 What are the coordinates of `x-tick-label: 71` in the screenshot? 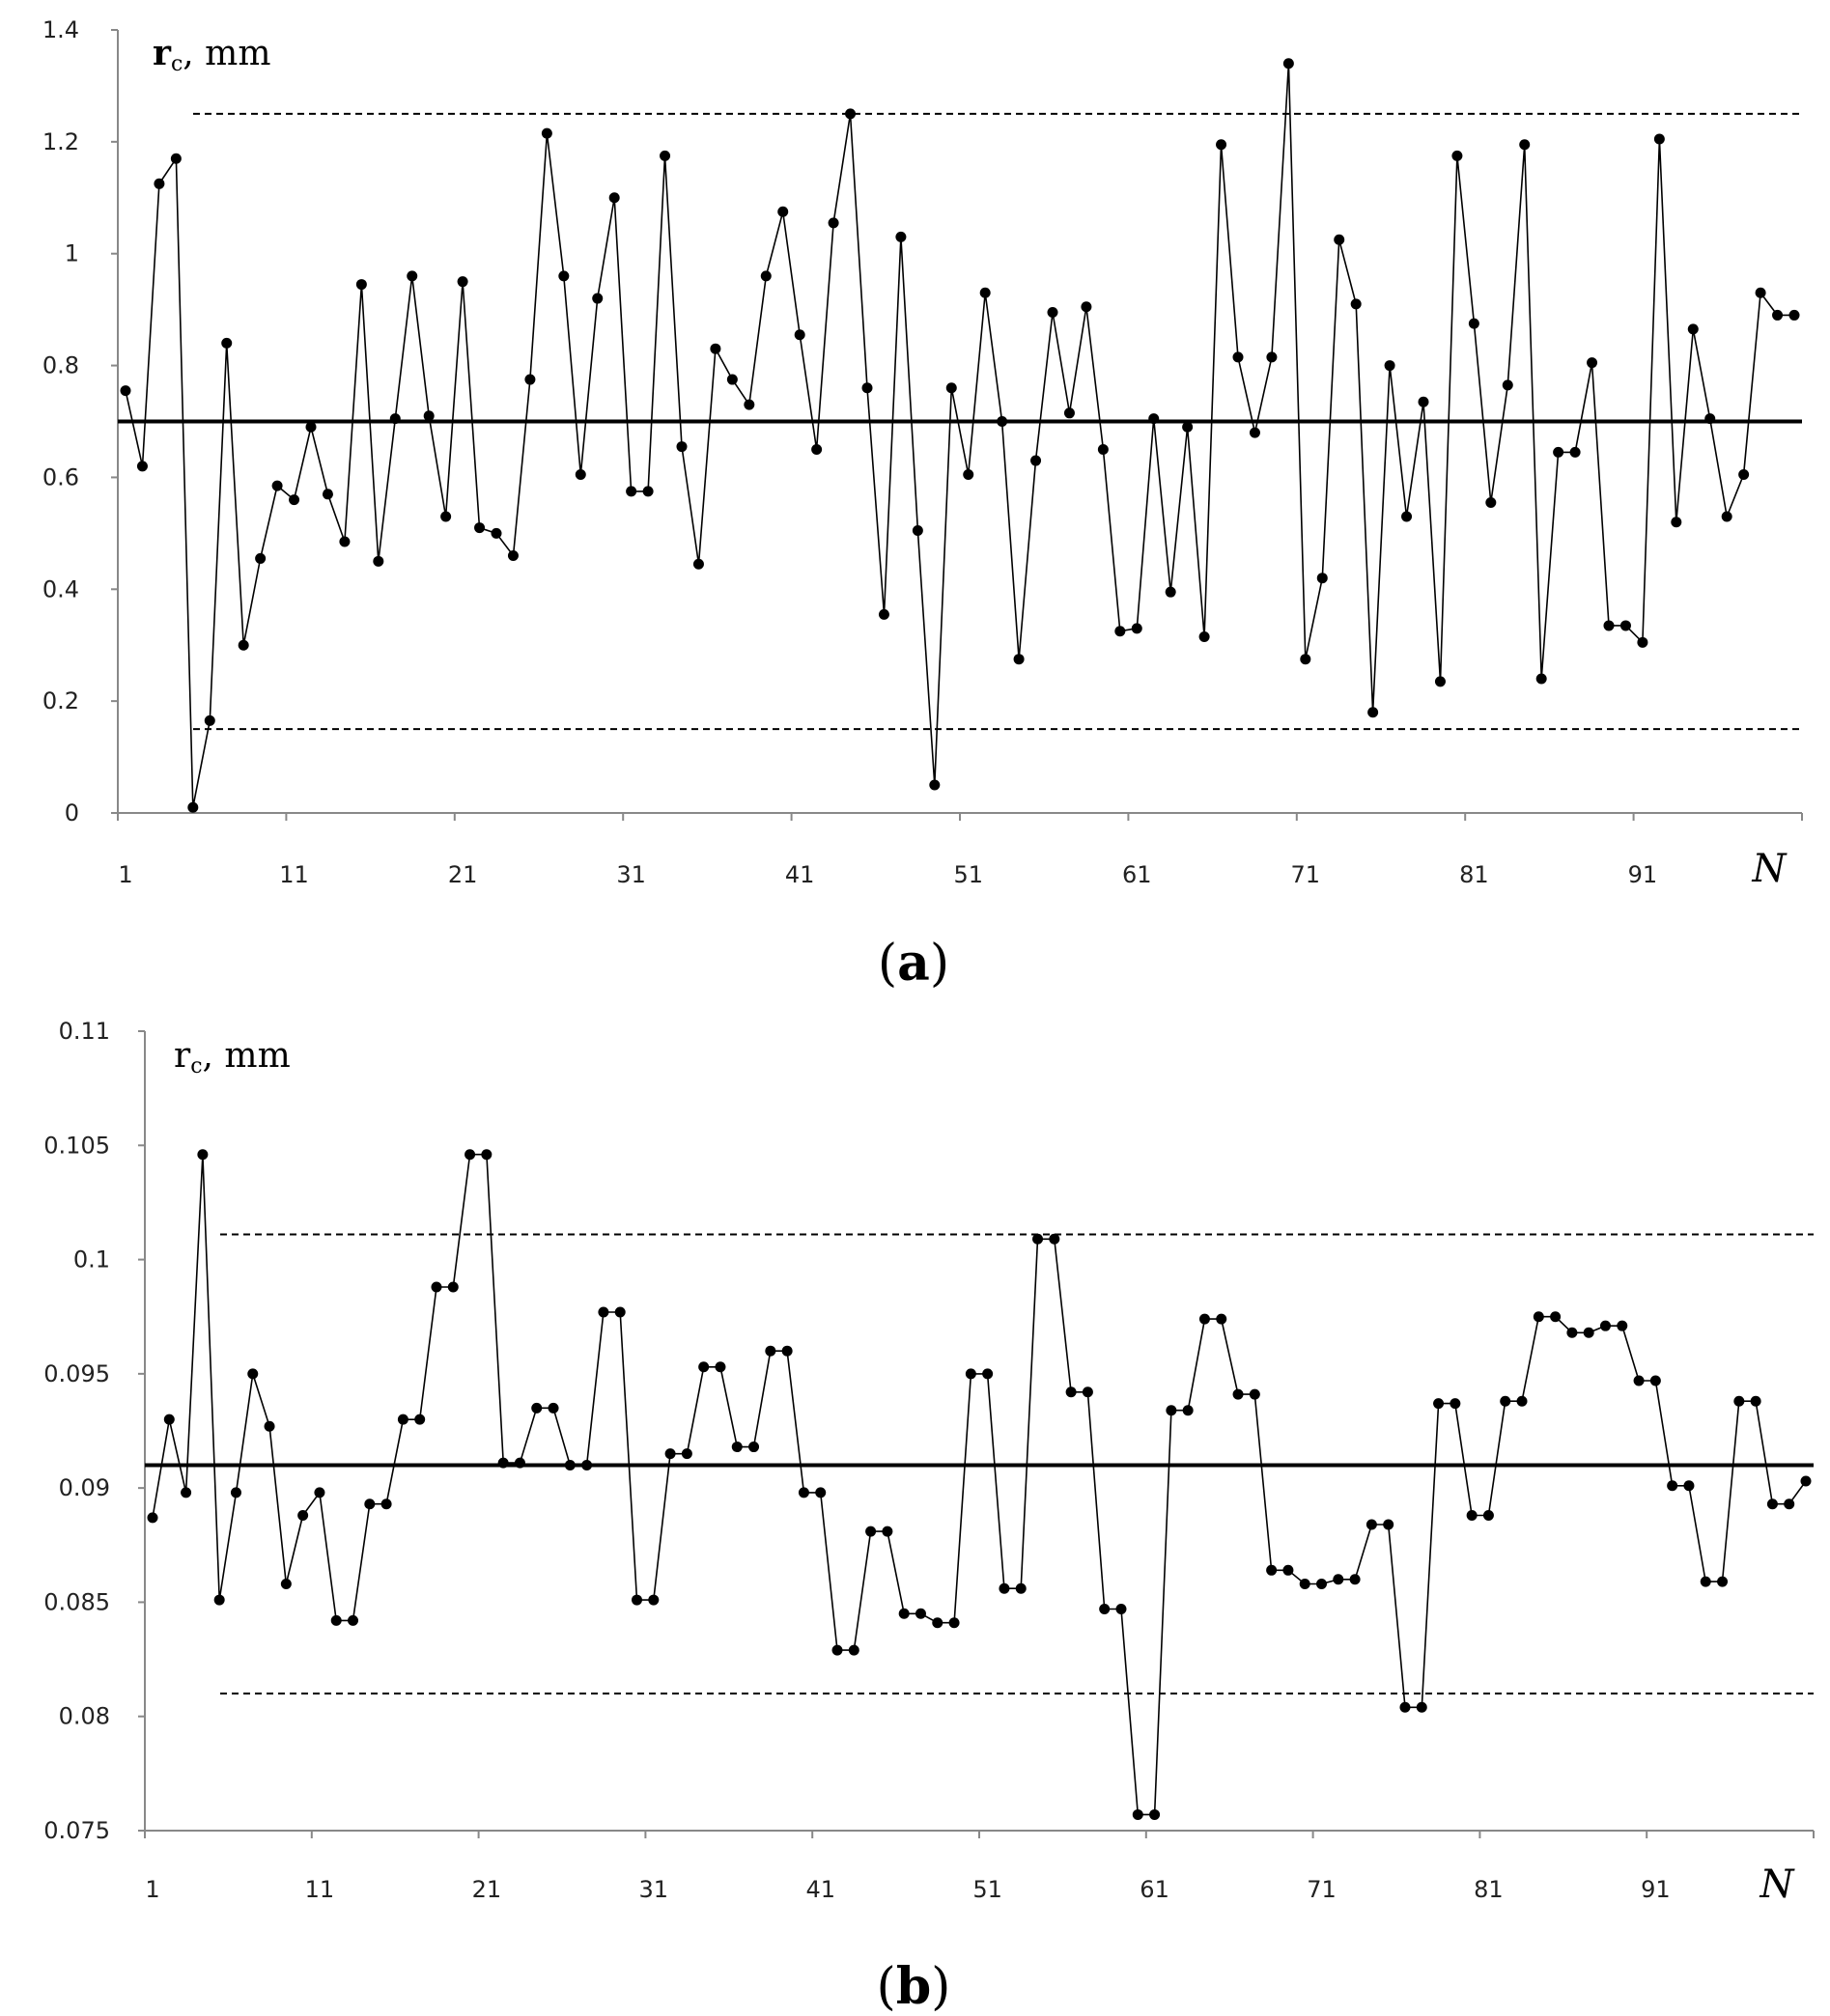 It's located at (1306, 875).